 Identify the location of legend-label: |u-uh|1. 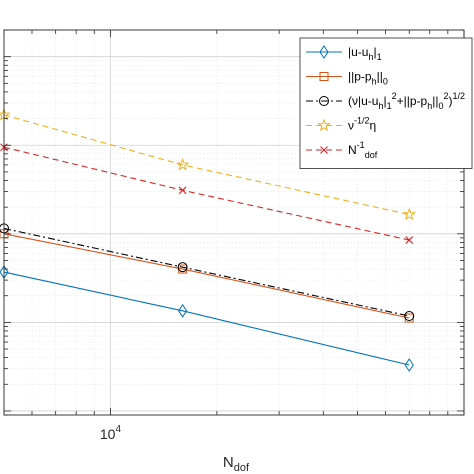
(365, 53).